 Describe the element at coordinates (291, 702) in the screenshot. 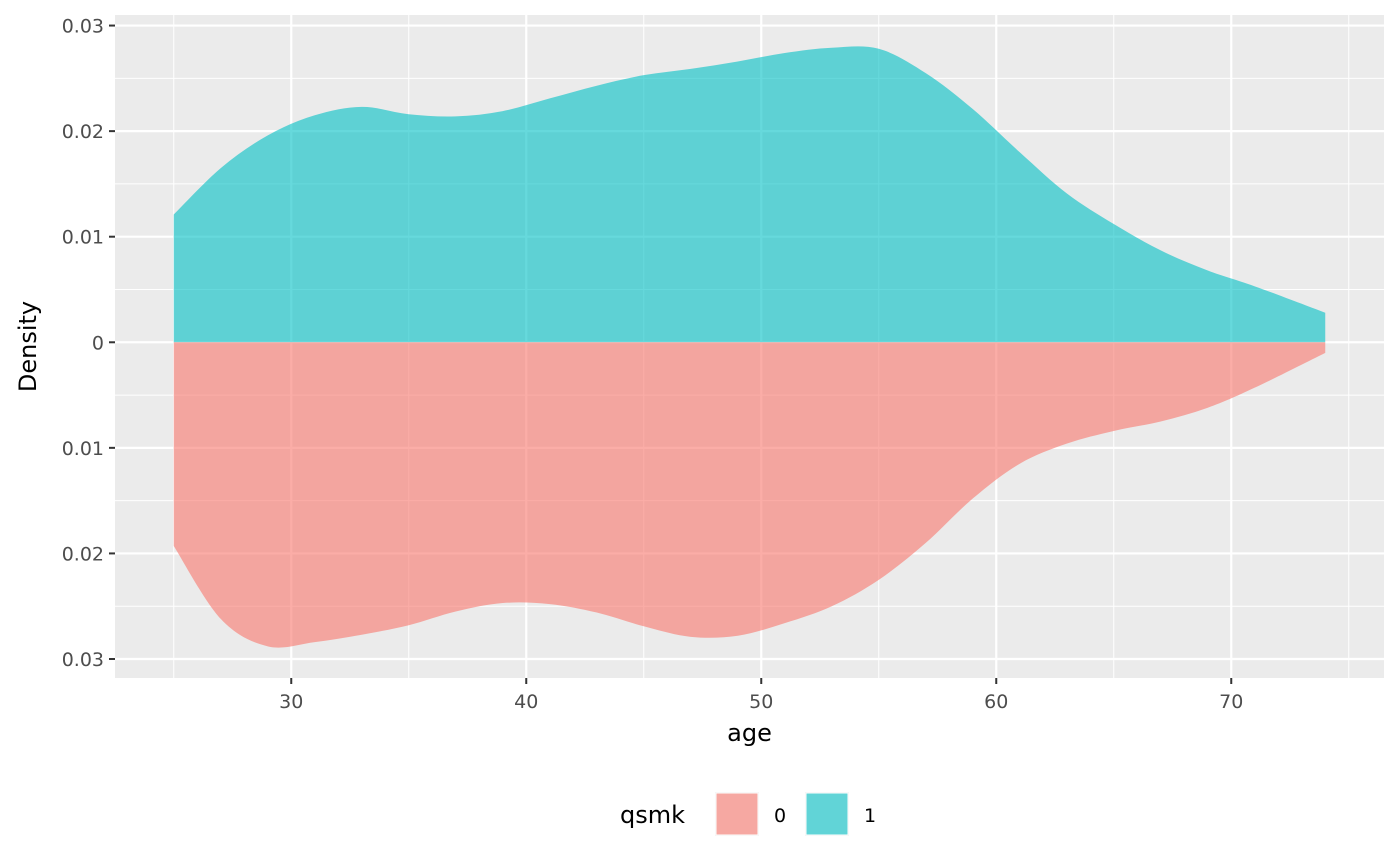

I see `x-tick-label: 30` at that location.